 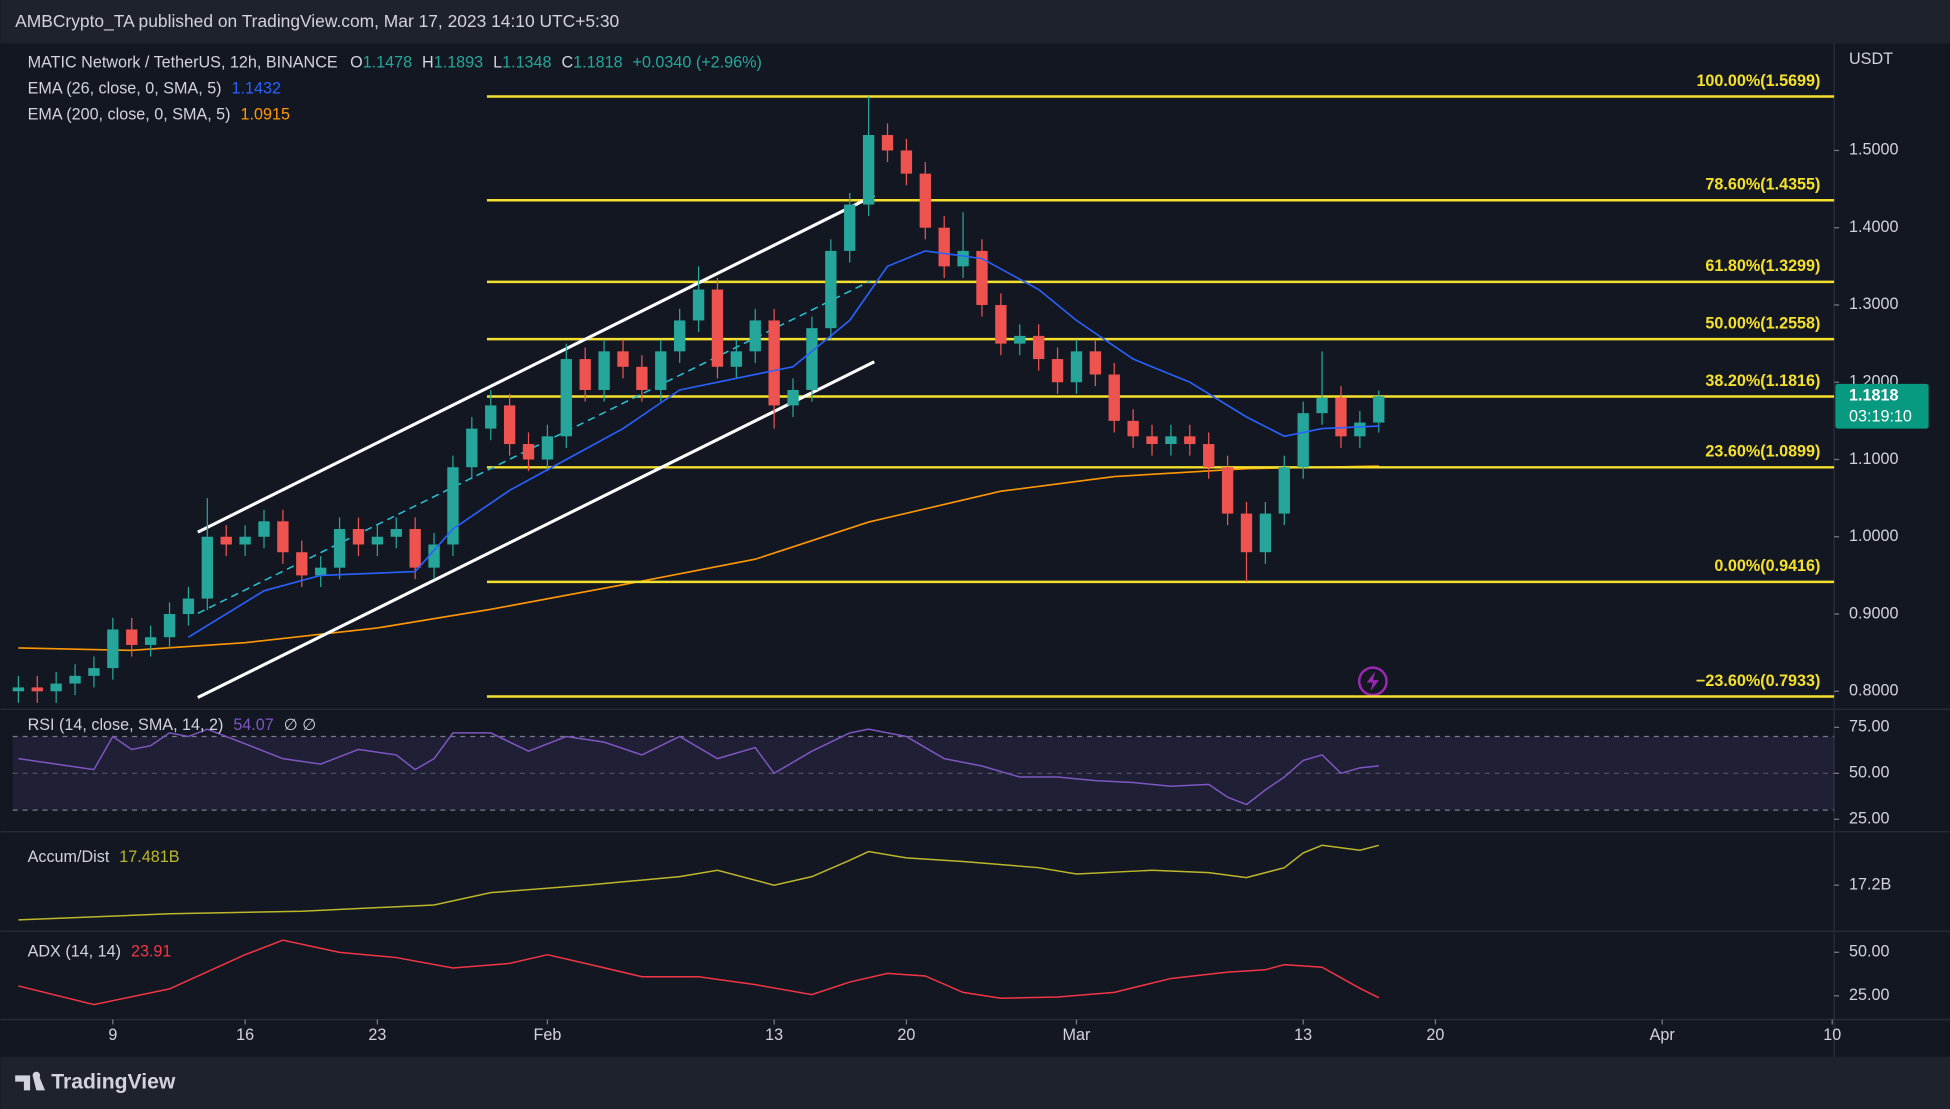 I want to click on alert-circle, so click(x=1372, y=681).